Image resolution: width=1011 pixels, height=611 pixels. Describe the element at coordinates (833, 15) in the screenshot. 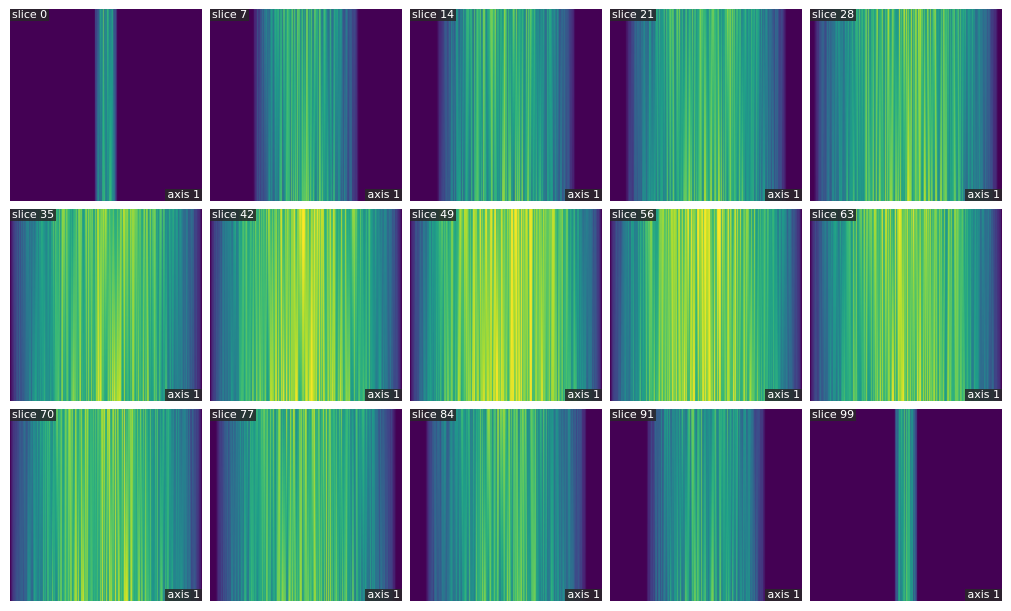

I see `slice-title: slice 28` at that location.